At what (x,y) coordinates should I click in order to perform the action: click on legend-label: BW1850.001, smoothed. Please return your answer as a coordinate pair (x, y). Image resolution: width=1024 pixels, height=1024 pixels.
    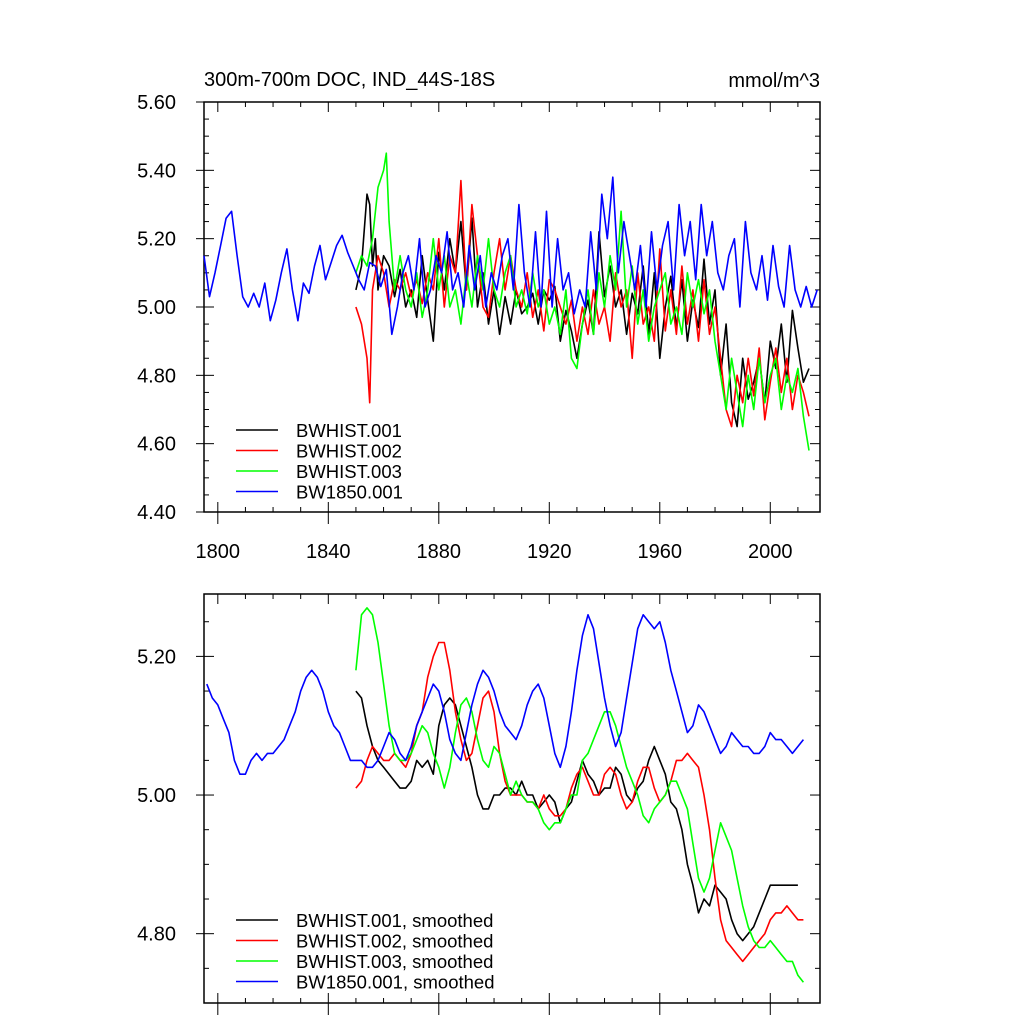
    Looking at the image, I should click on (395, 982).